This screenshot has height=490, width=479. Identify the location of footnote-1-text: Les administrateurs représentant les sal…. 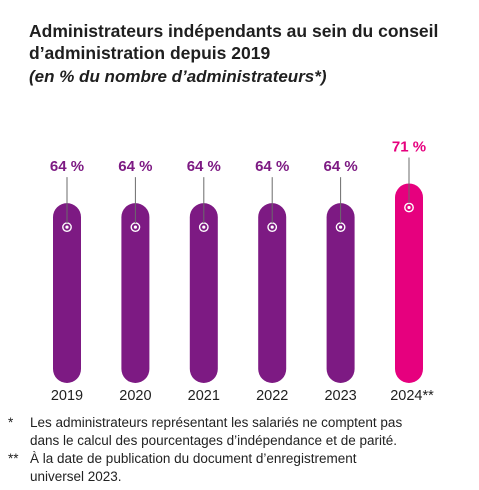
(251, 432).